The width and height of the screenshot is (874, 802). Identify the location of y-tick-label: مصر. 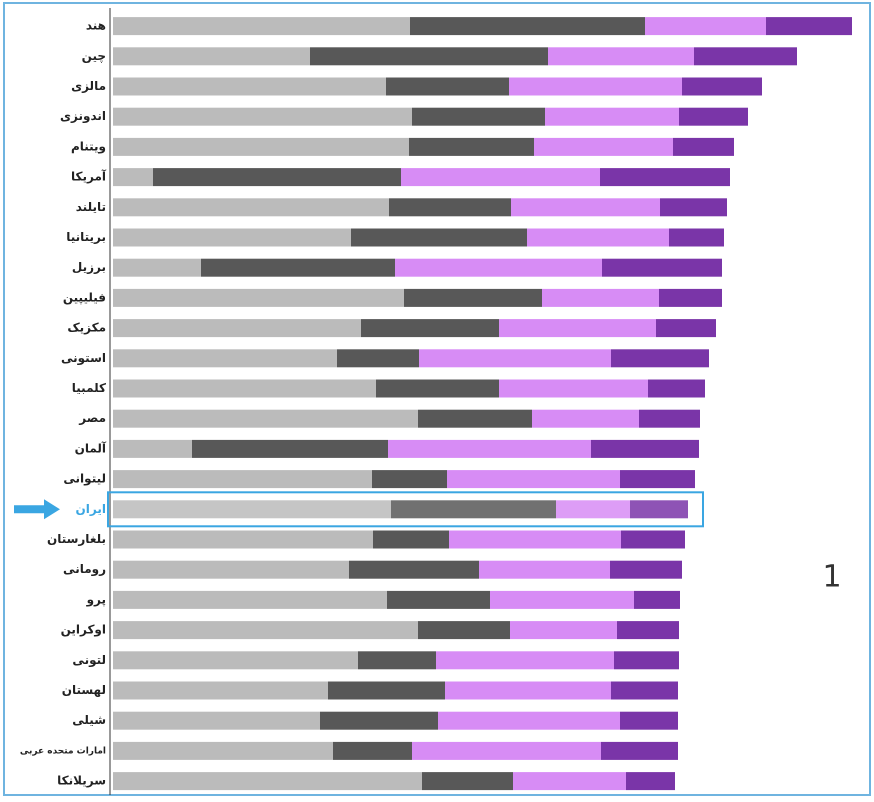
(92, 418).